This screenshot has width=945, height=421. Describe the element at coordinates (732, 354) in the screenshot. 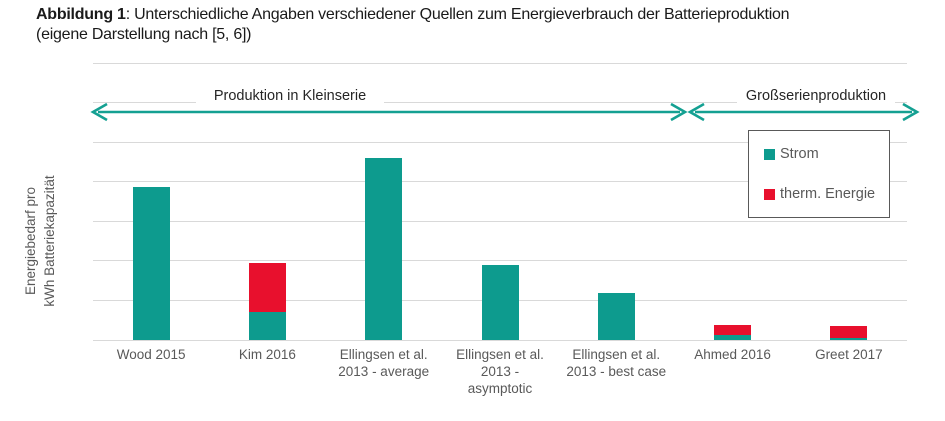

I see `x-axis-label: Ahmed 2016` at that location.